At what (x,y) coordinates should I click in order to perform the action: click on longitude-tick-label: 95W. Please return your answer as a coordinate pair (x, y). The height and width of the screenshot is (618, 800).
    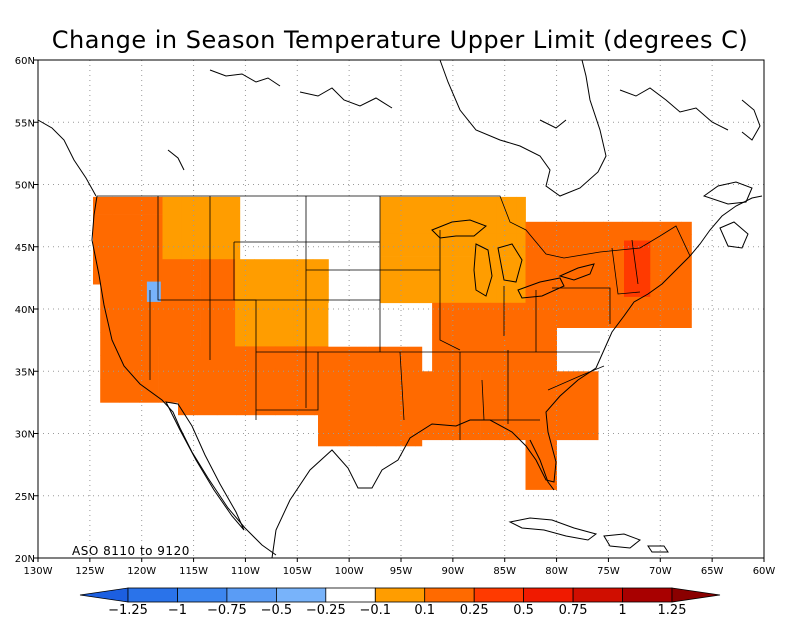
    Looking at the image, I should click on (401, 571).